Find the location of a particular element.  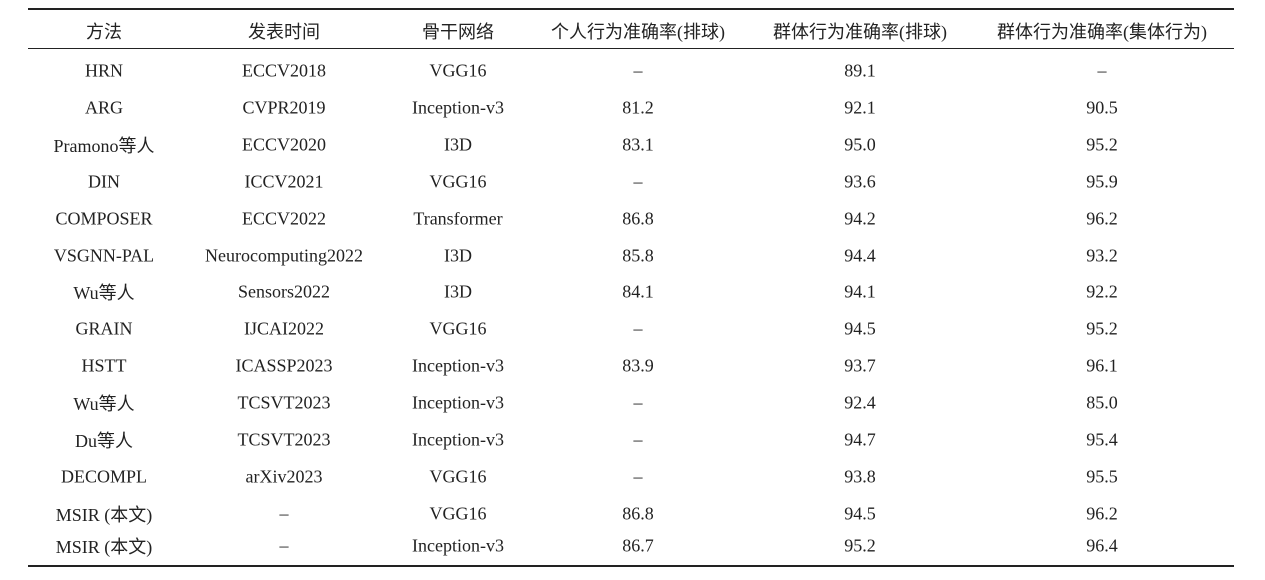

table-cell: Transformer is located at coordinates (458, 218).